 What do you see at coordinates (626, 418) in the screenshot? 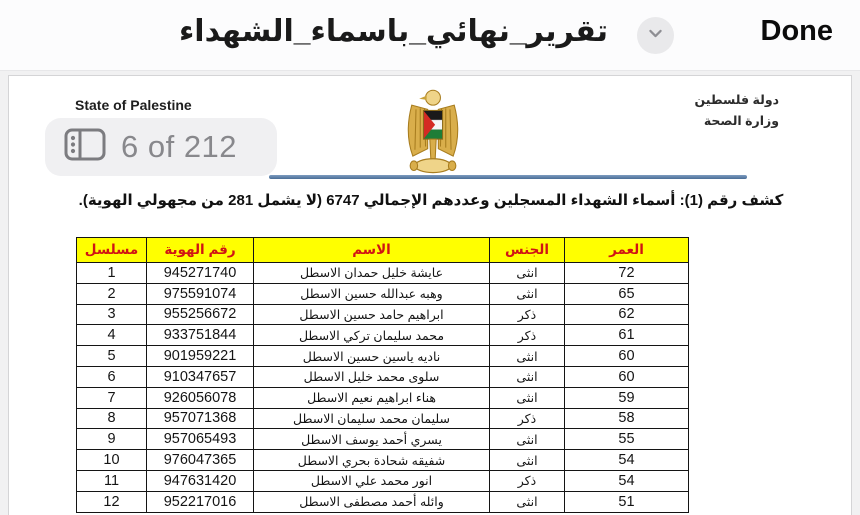
I see `table-cell: 58` at bounding box center [626, 418].